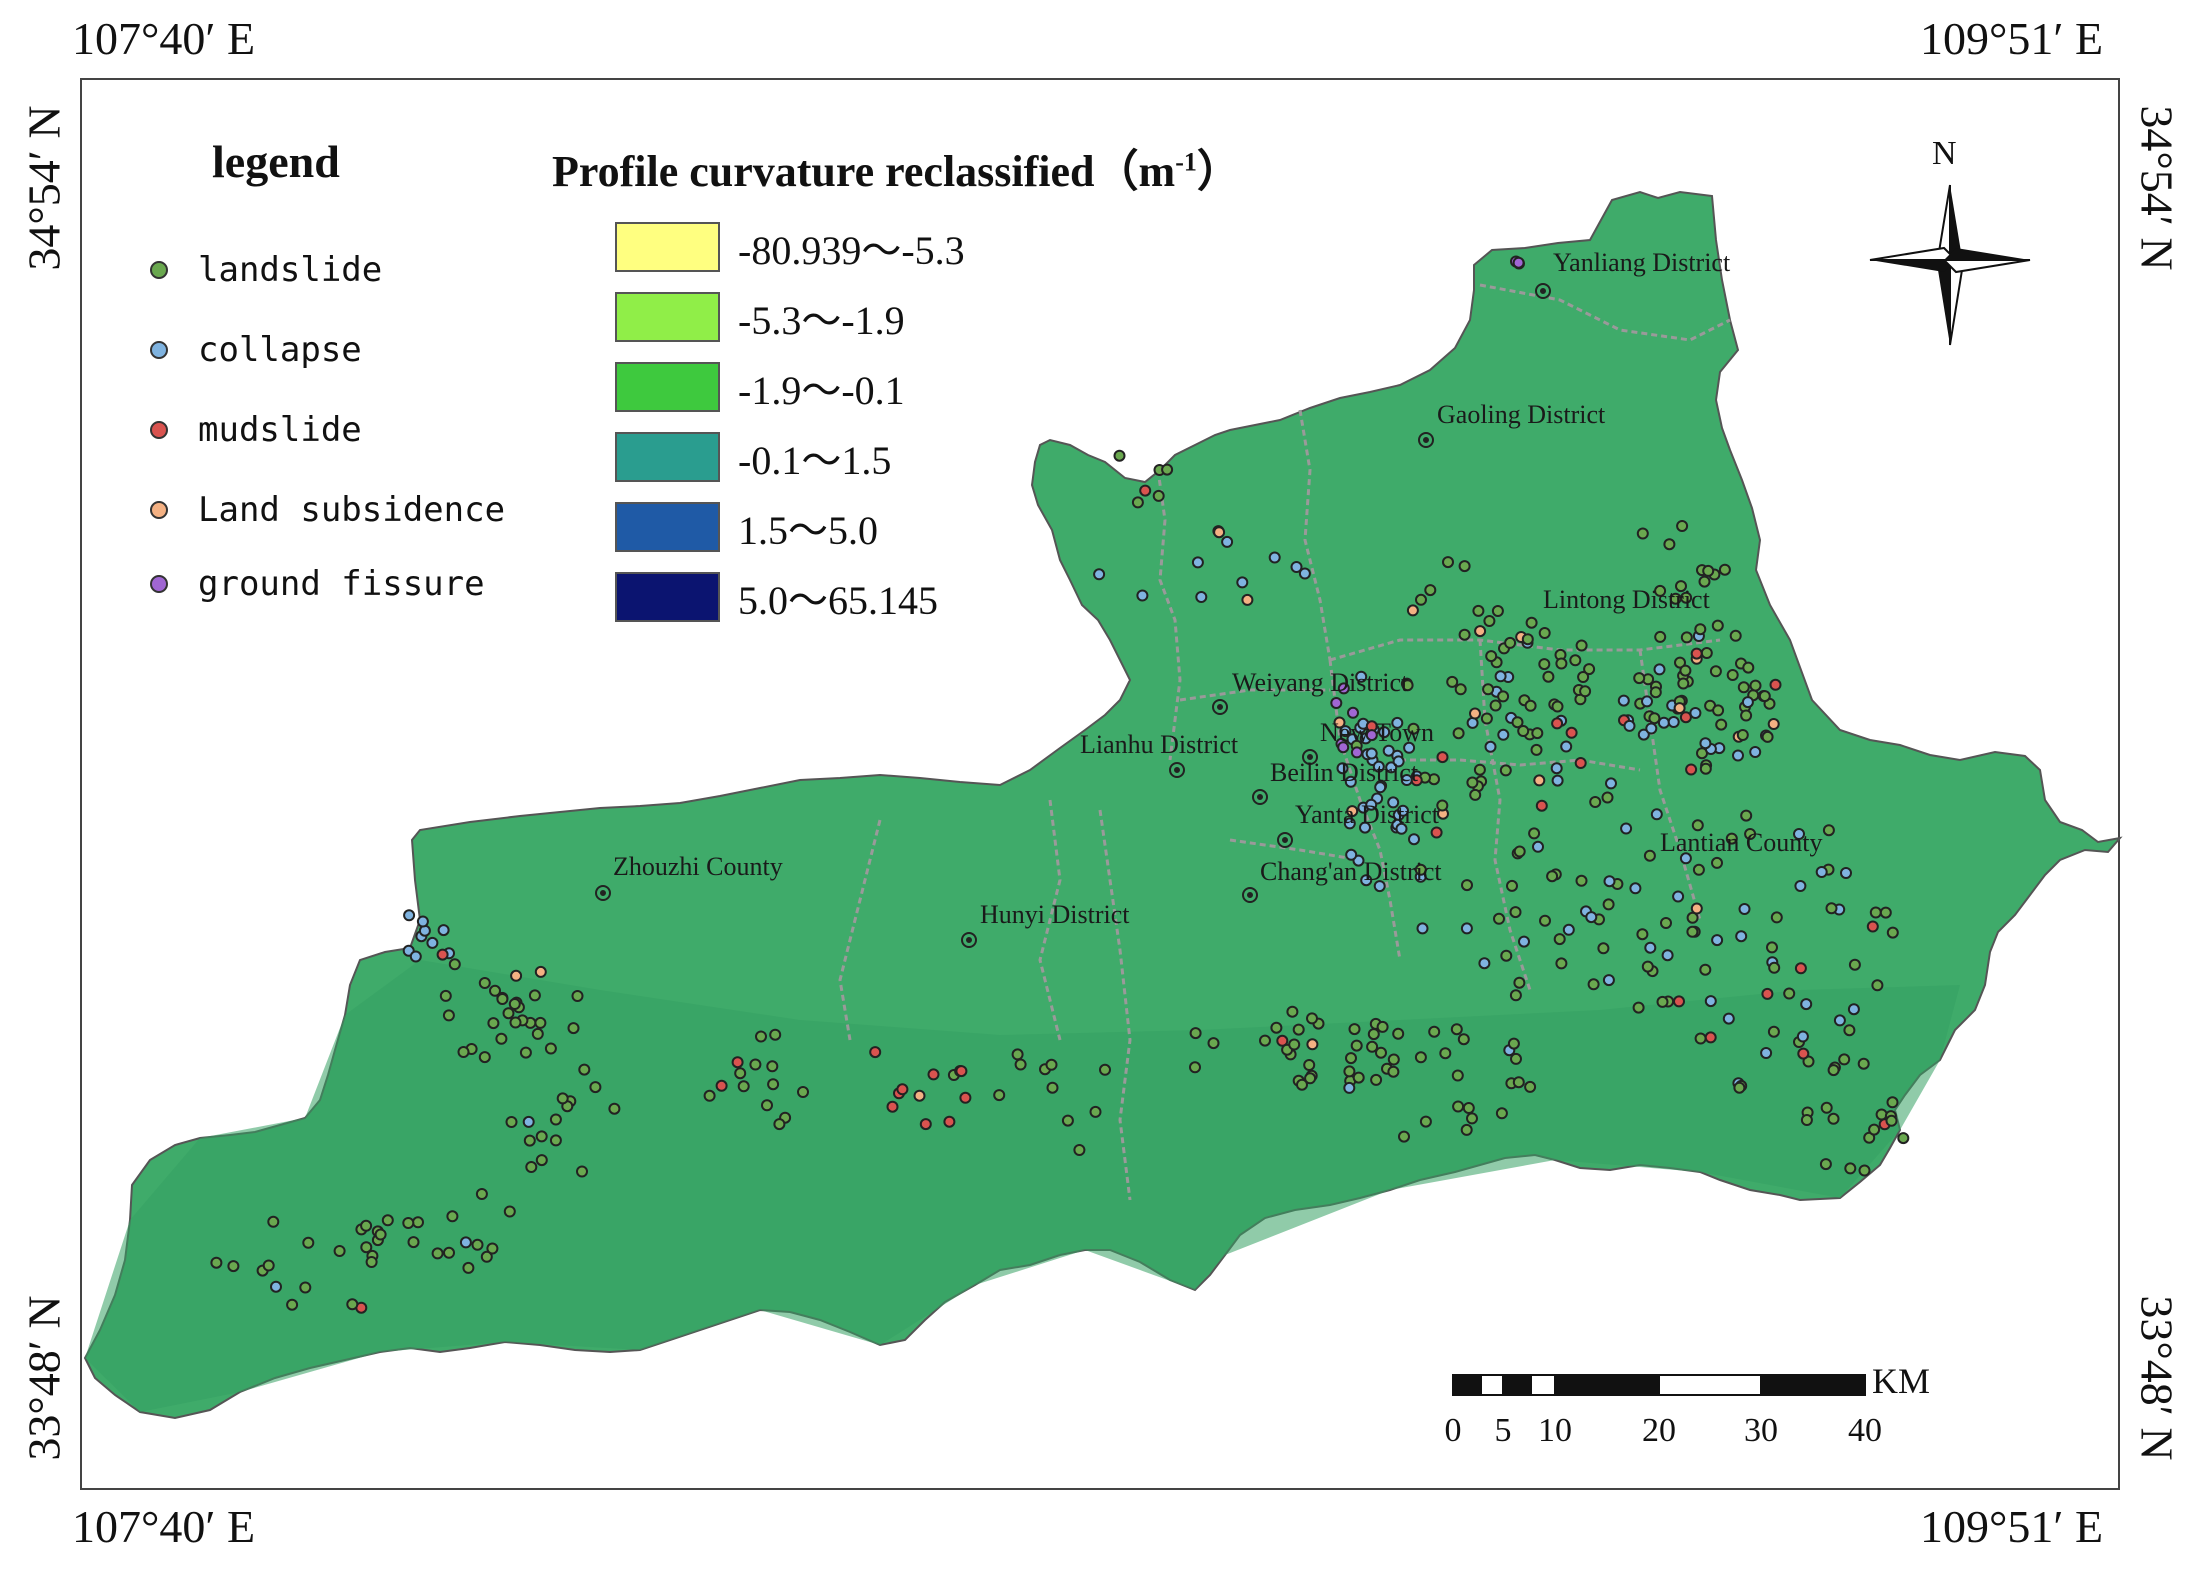  What do you see at coordinates (821, 320) in the screenshot?
I see `curvature-class-label: -5.3～-1.9` at bounding box center [821, 320].